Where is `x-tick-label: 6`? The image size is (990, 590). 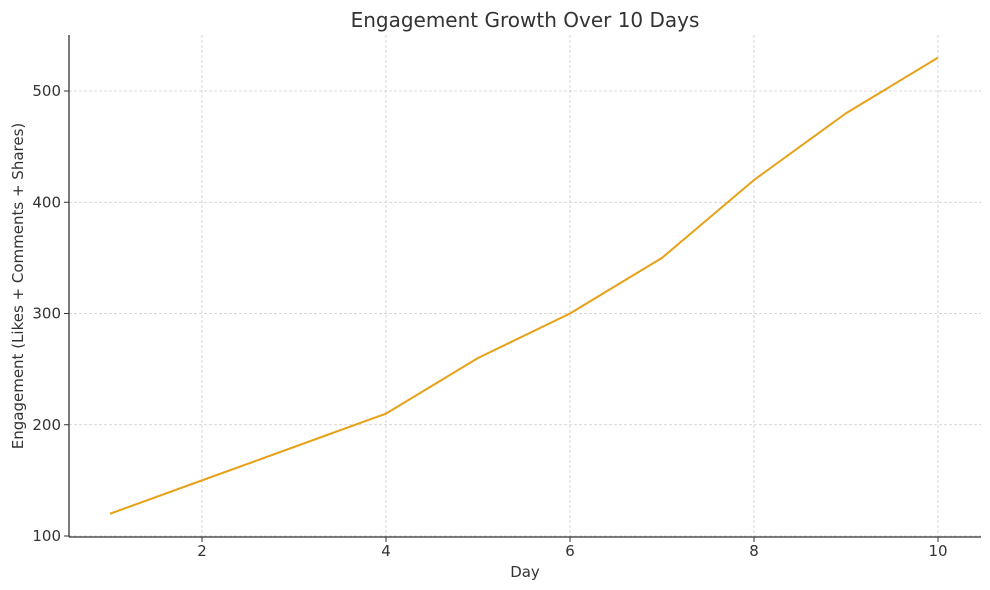
x-tick-label: 6 is located at coordinates (570, 551).